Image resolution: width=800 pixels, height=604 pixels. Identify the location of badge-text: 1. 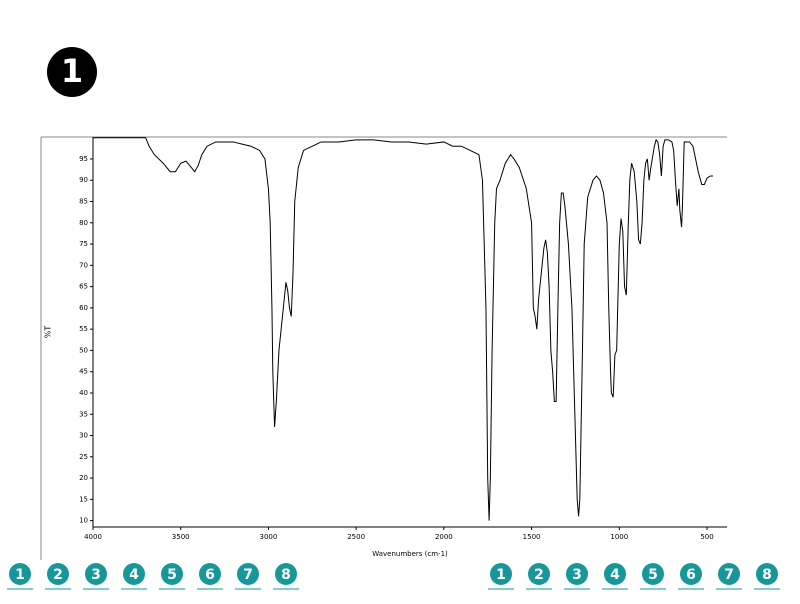
(72, 71).